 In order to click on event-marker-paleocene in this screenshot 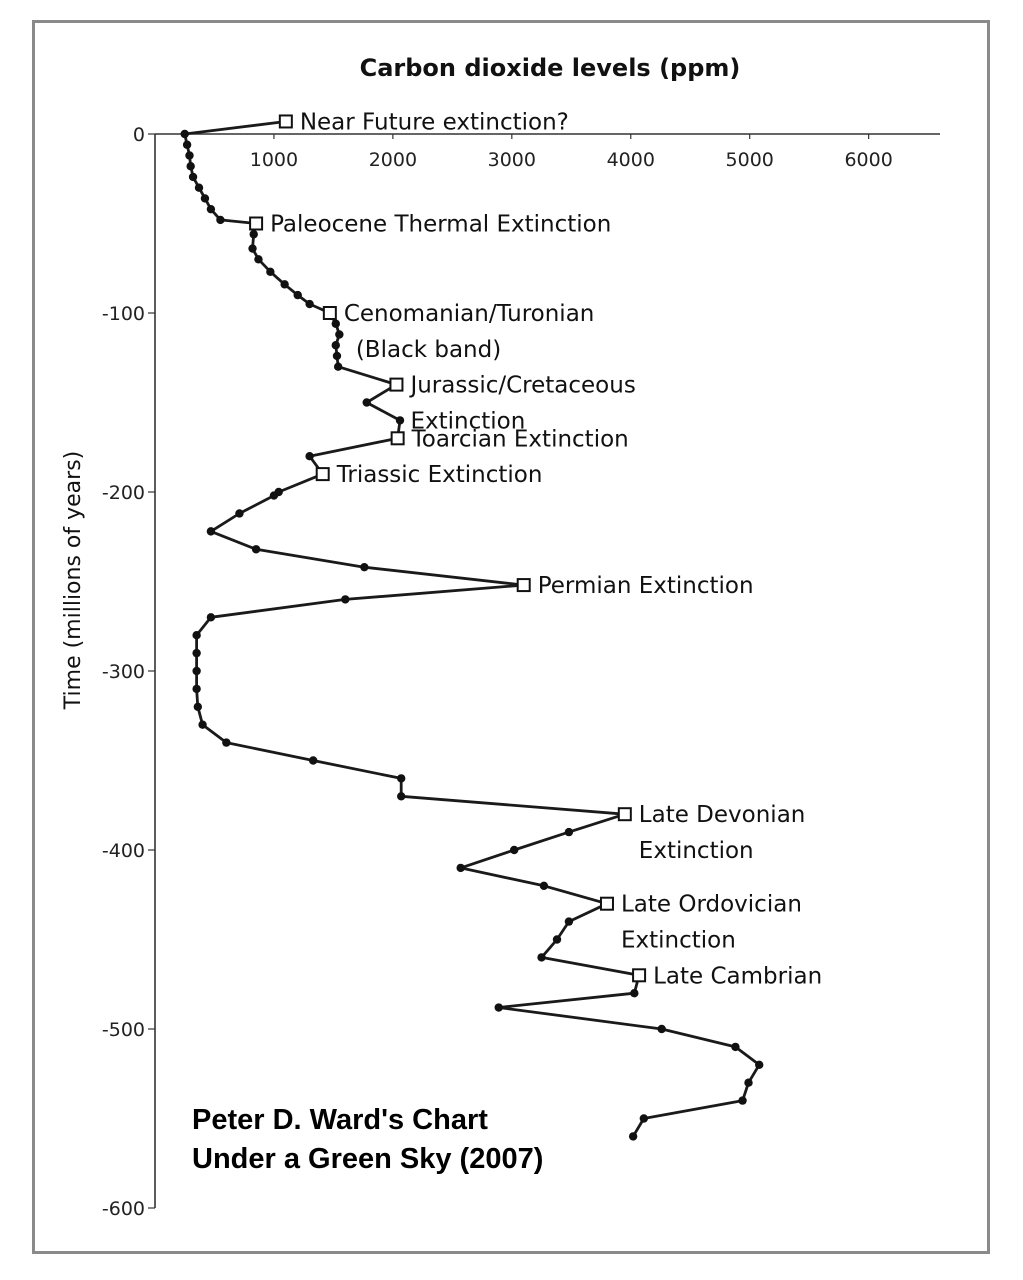, I will do `click(256, 223)`.